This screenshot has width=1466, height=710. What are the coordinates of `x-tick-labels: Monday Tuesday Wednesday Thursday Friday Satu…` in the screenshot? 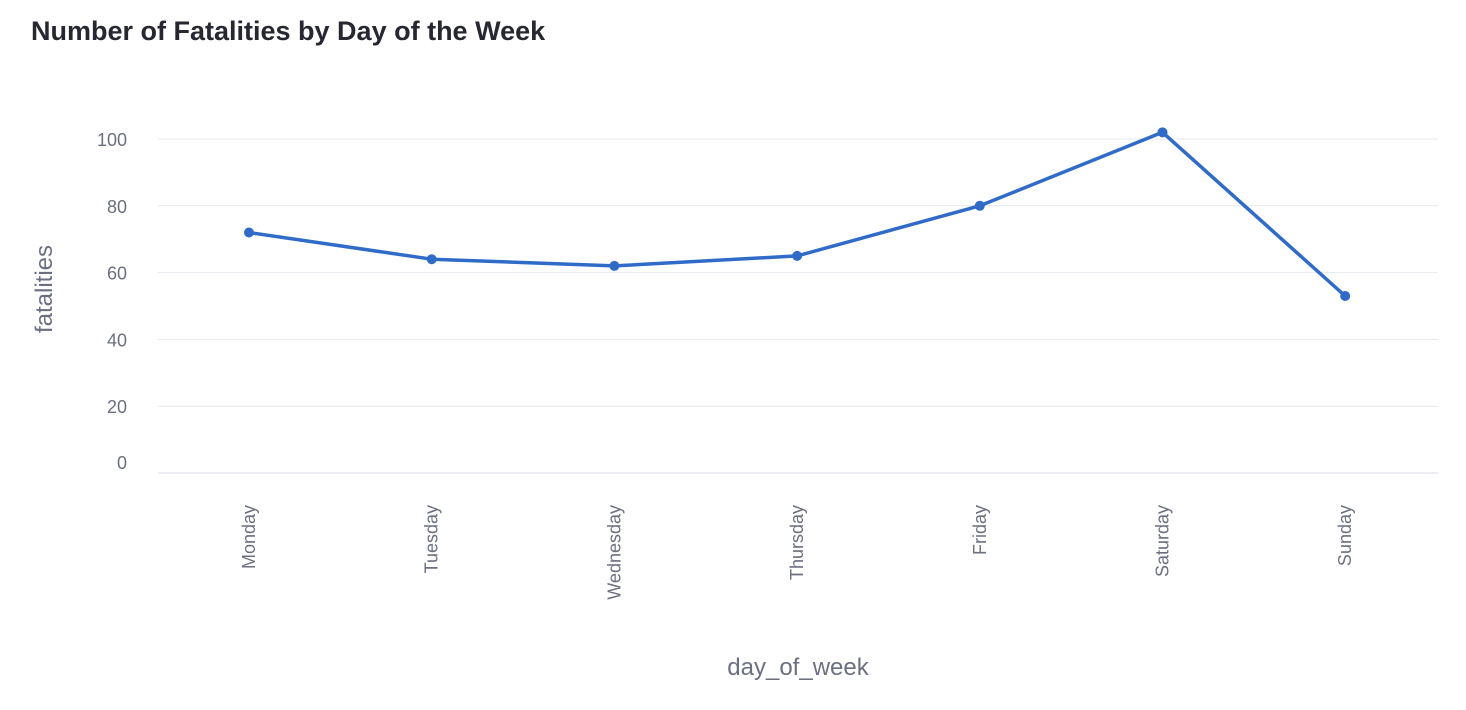 It's located at (797, 552).